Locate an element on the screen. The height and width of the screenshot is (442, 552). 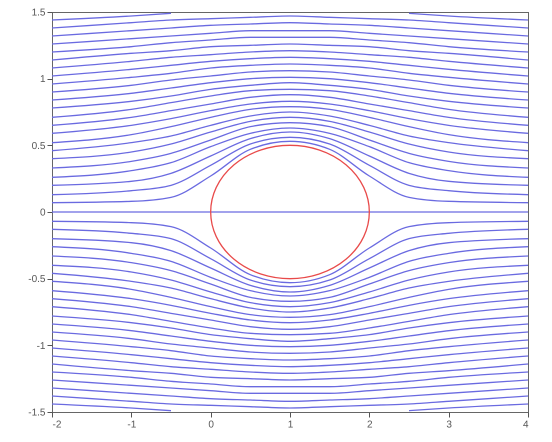
x-tick-label: -2 is located at coordinates (57, 425).